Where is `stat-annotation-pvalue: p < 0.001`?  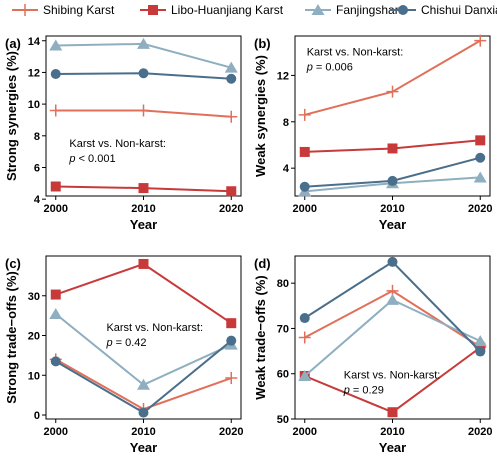 stat-annotation-pvalue: p < 0.001 is located at coordinates (91, 159).